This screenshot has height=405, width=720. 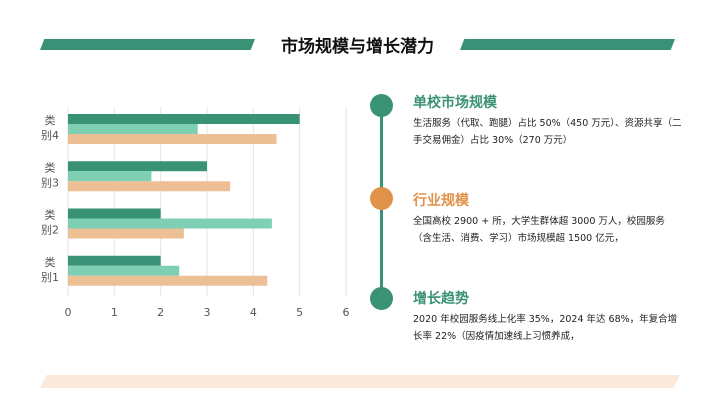 What do you see at coordinates (360, 381) in the screenshot?
I see `footer-band` at bounding box center [360, 381].